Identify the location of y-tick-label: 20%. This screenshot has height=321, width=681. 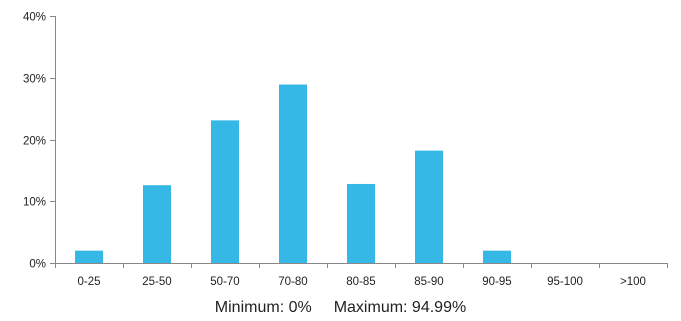
(34, 142).